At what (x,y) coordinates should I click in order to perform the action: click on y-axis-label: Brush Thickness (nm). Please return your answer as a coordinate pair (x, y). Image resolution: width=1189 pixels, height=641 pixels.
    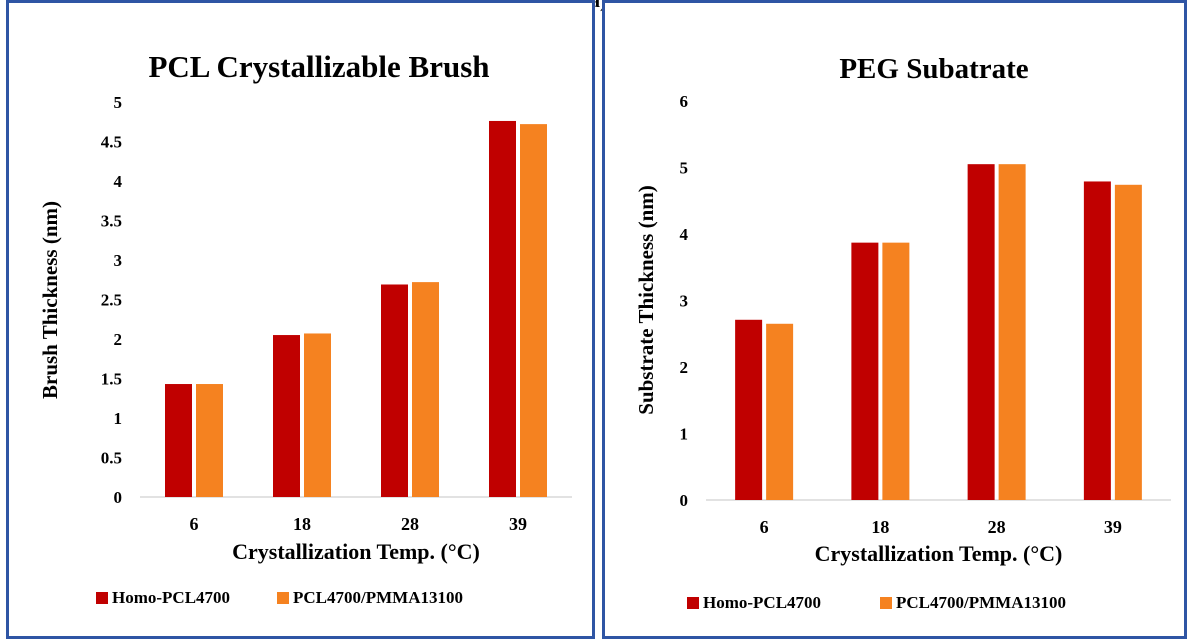
    Looking at the image, I should click on (50, 300).